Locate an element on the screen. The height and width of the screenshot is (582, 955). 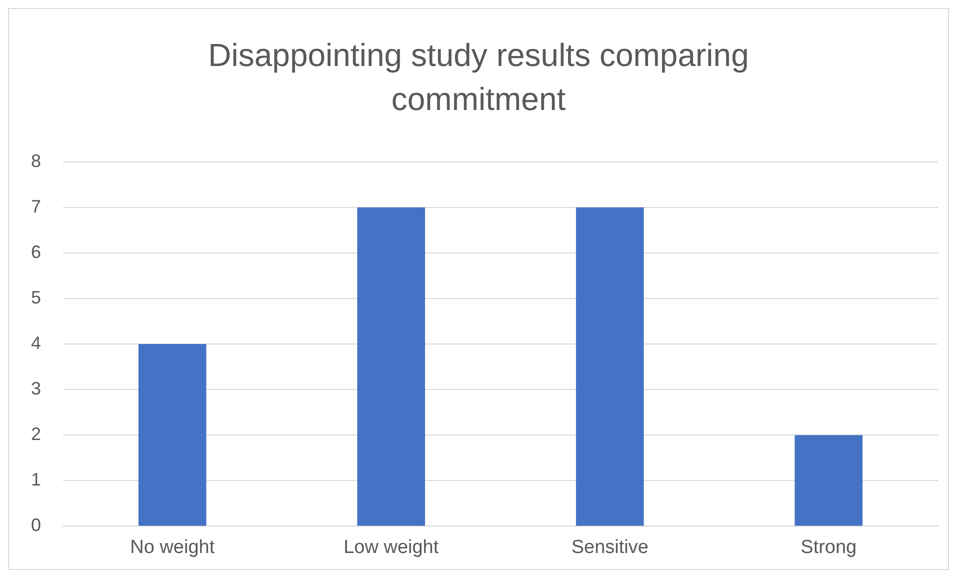
x-tick-label: No weight is located at coordinates (173, 547).